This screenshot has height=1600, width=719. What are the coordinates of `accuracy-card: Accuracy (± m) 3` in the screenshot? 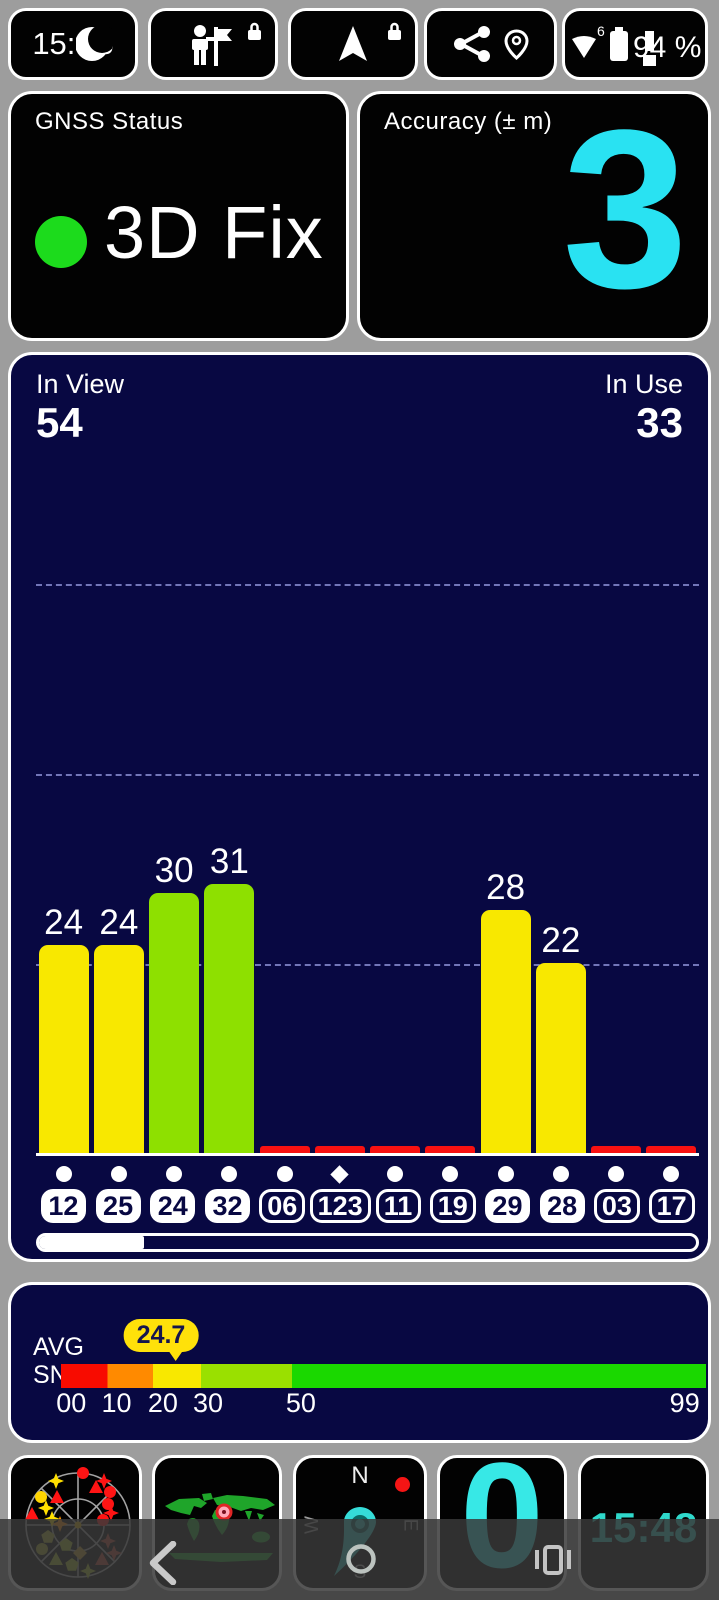 It's located at (534, 216).